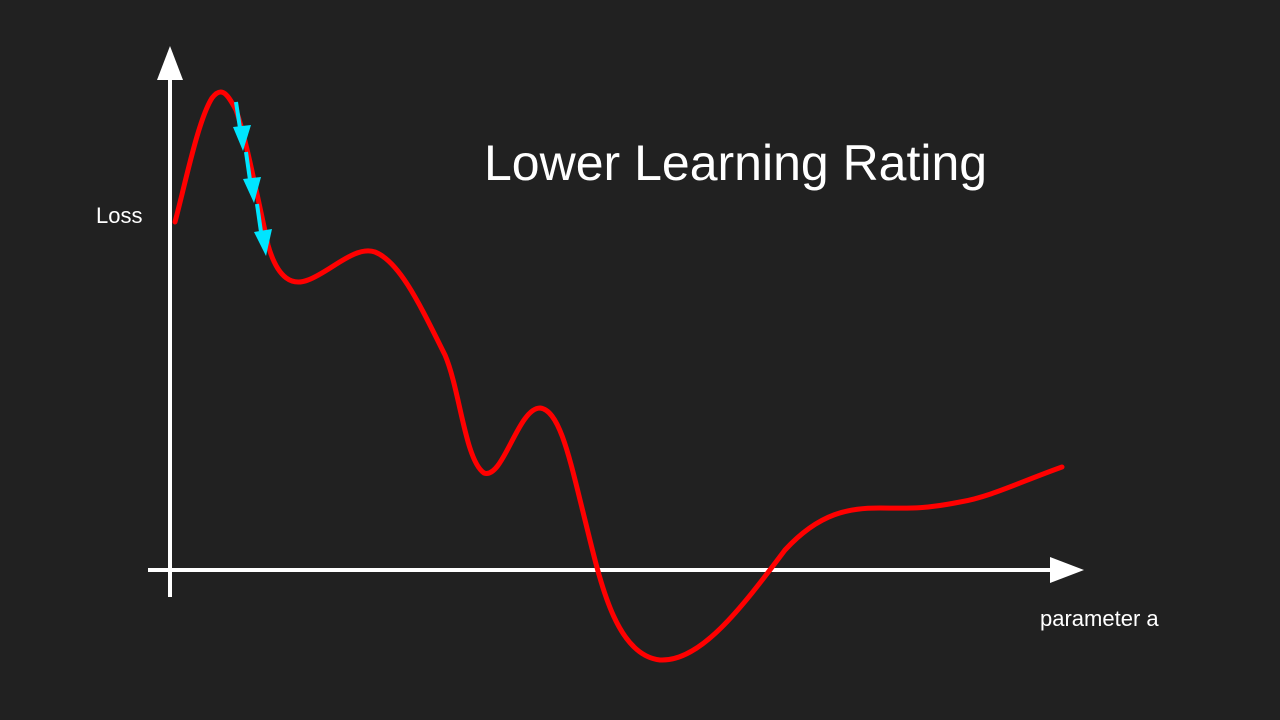 This screenshot has height=720, width=1280. Describe the element at coordinates (238, 115) in the screenshot. I see `descent-step-1-shaft` at that location.